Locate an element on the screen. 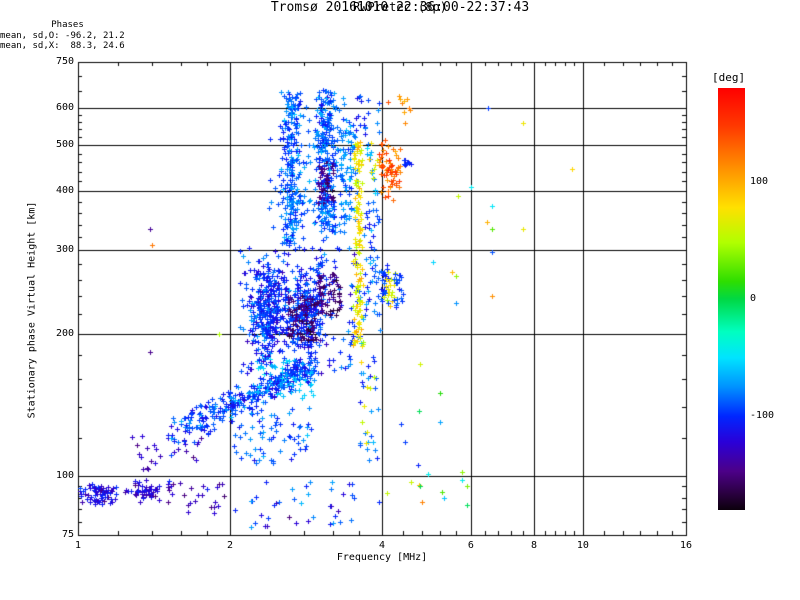 The height and width of the screenshot is (600, 800). x-tick-label: 2 is located at coordinates (230, 545).